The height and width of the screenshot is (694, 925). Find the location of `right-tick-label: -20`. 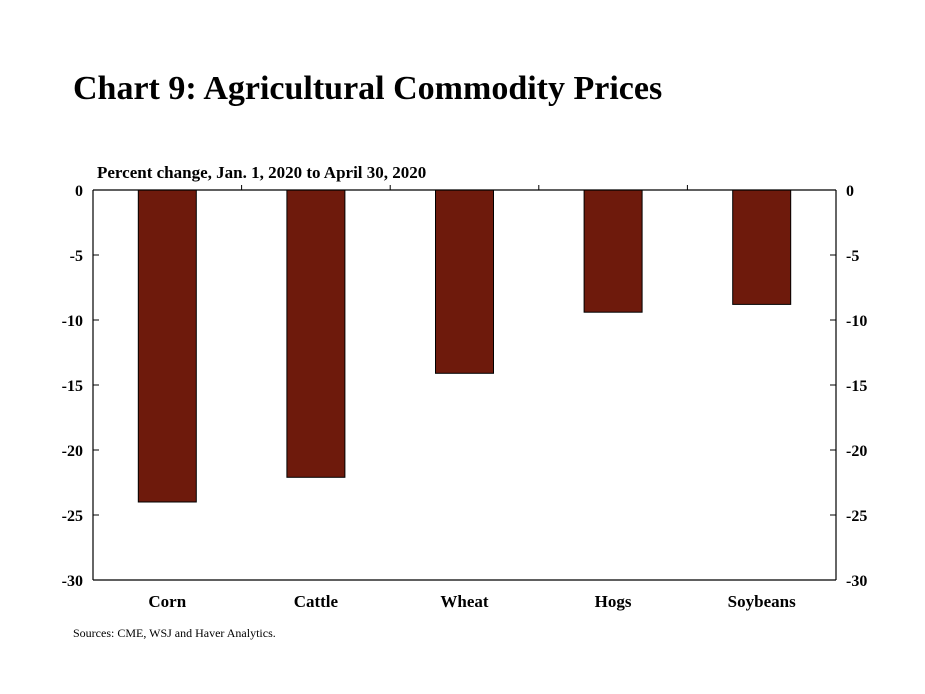

right-tick-label: -20 is located at coordinates (856, 451).